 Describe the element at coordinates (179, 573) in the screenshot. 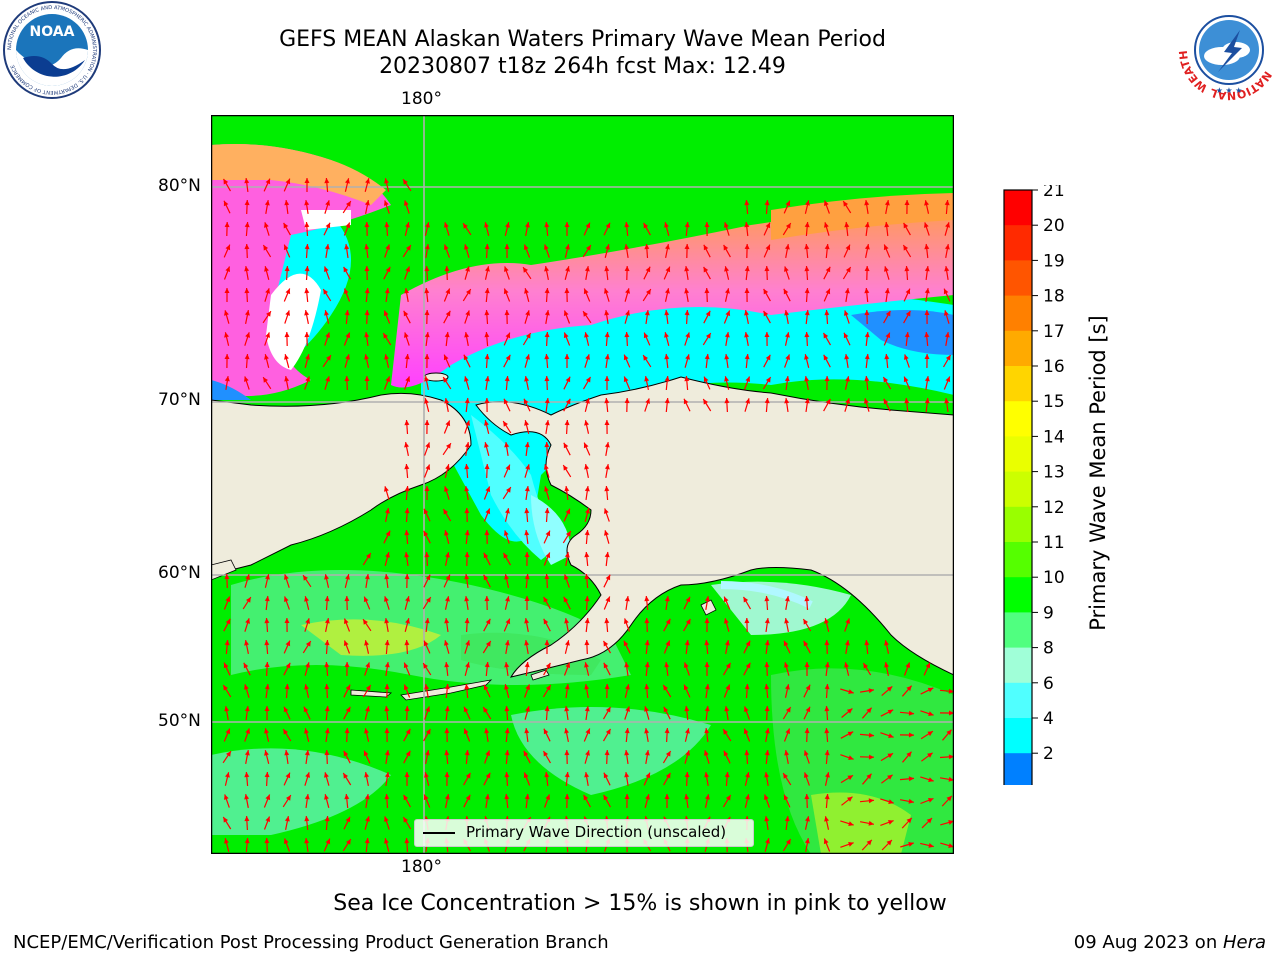

I see `lat-label-60: 60°N` at that location.